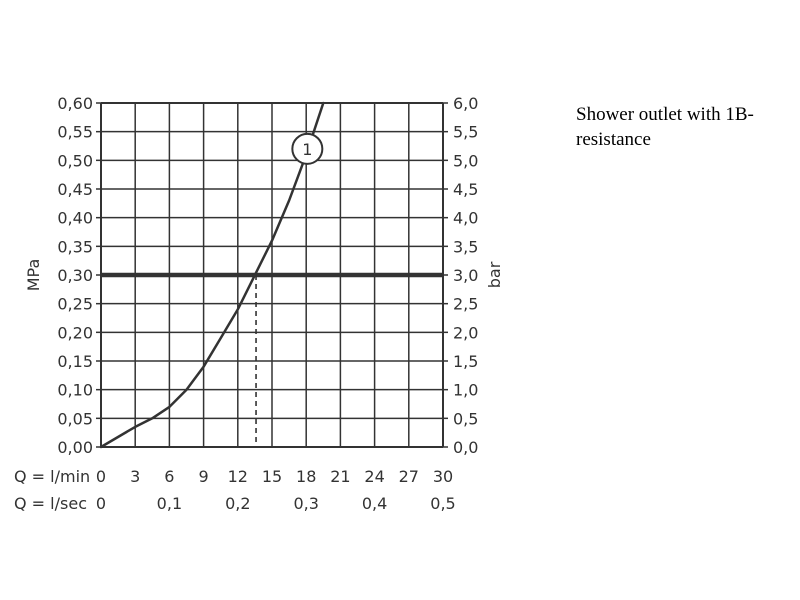 Image resolution: width=800 pixels, height=600 pixels. I want to click on x2-tick-label: 0,1, so click(169, 503).